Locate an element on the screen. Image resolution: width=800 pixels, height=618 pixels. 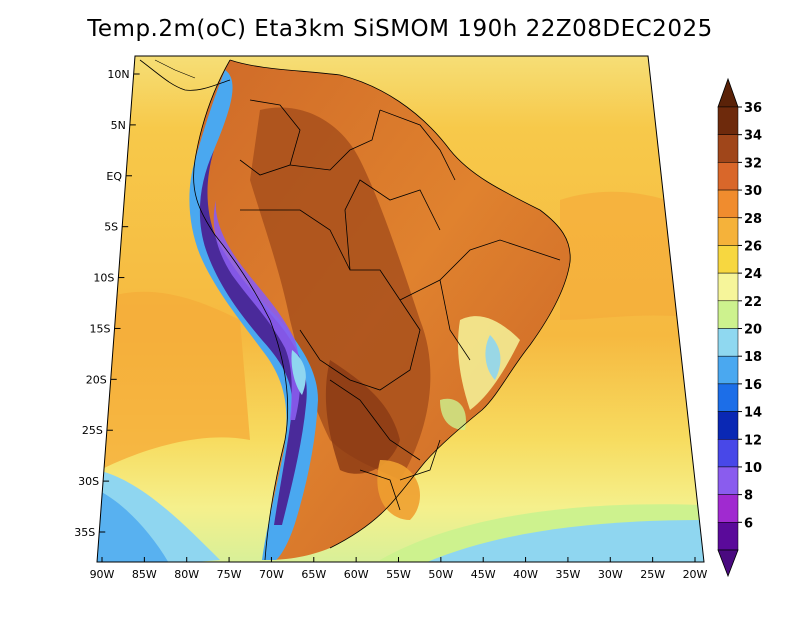
lat-tick-label: 10N is located at coordinates (118, 74).